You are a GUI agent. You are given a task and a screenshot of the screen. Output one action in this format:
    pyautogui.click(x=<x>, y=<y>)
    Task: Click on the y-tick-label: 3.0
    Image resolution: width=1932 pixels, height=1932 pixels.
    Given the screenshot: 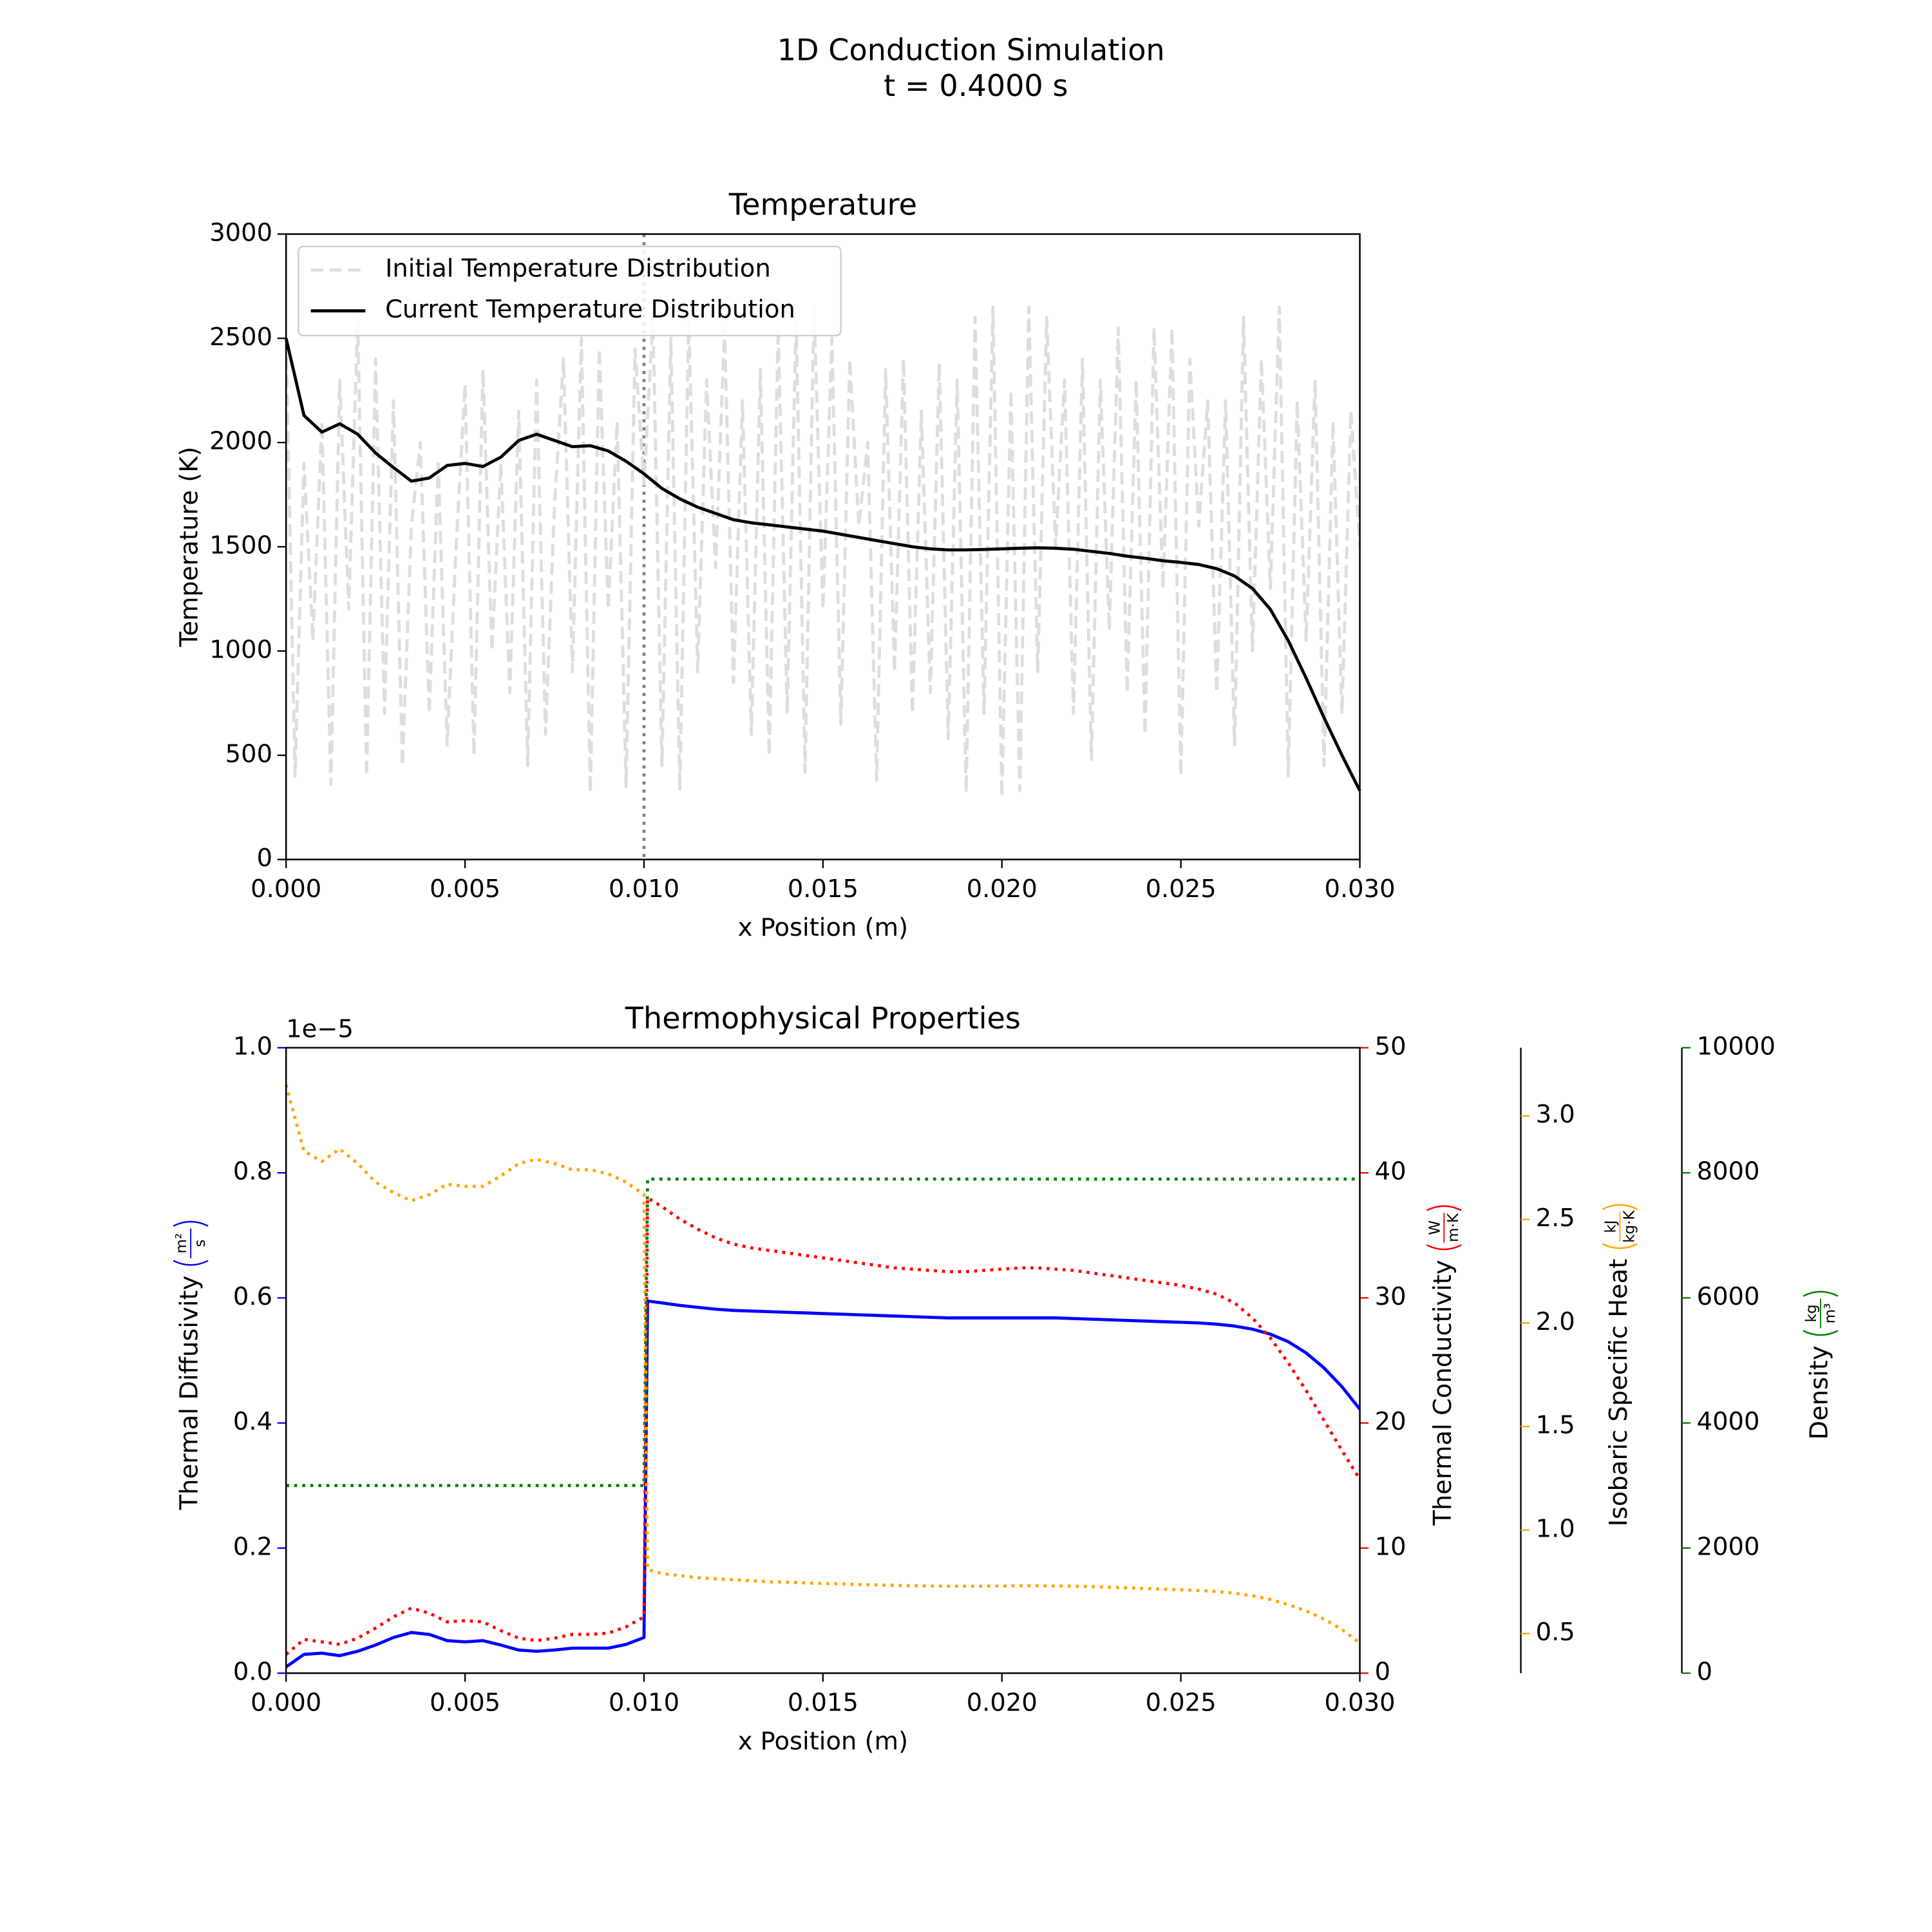 What is the action you would take?
    pyautogui.click(x=1556, y=1114)
    